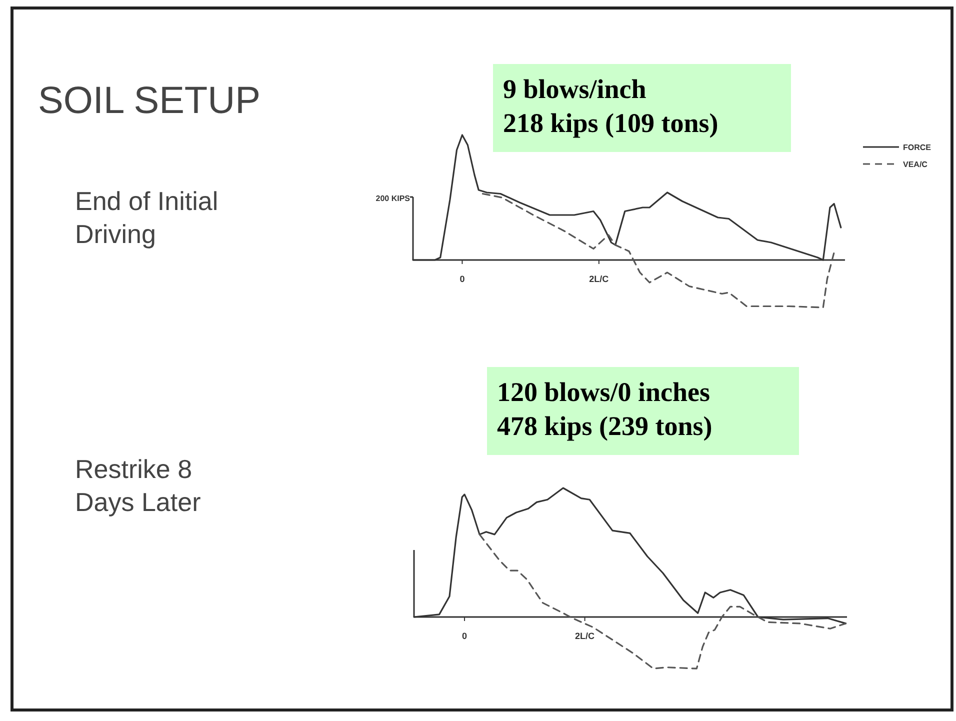 The image size is (956, 721). I want to click on annotation: 218 kips (109 tons), so click(610, 123).